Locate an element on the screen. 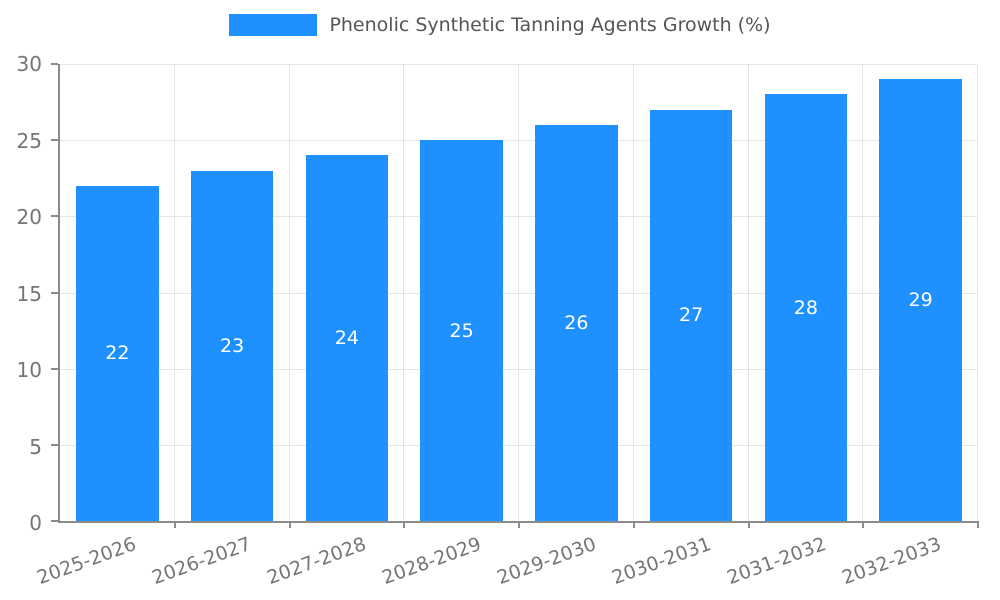 This screenshot has width=1000, height=600. bar: 25 is located at coordinates (461, 330).